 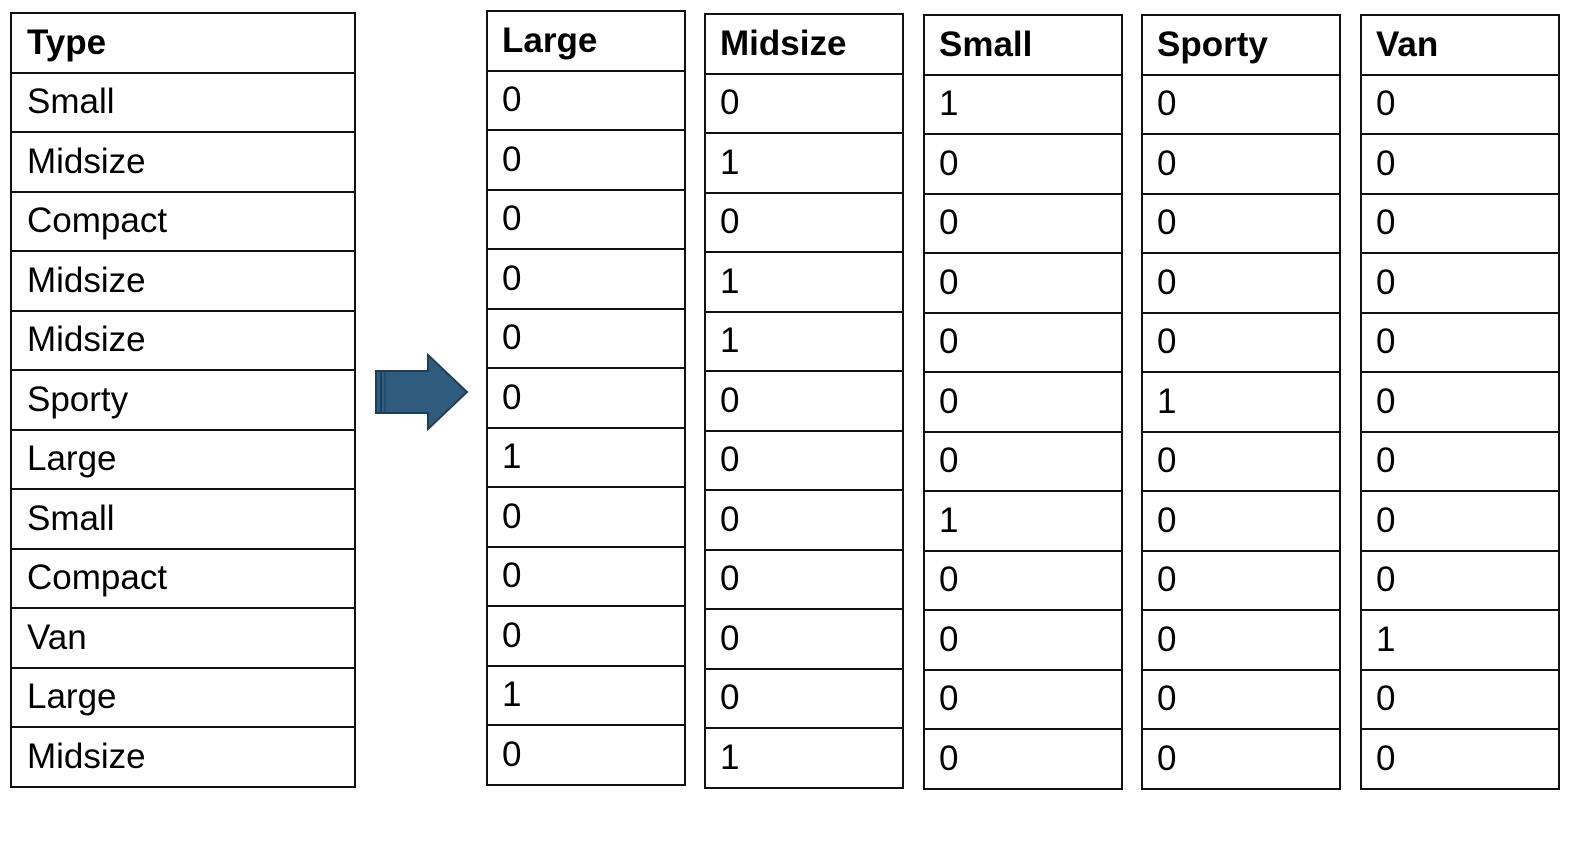 What do you see at coordinates (1460, 45) in the screenshot?
I see `dummy-column-header-van: Van` at bounding box center [1460, 45].